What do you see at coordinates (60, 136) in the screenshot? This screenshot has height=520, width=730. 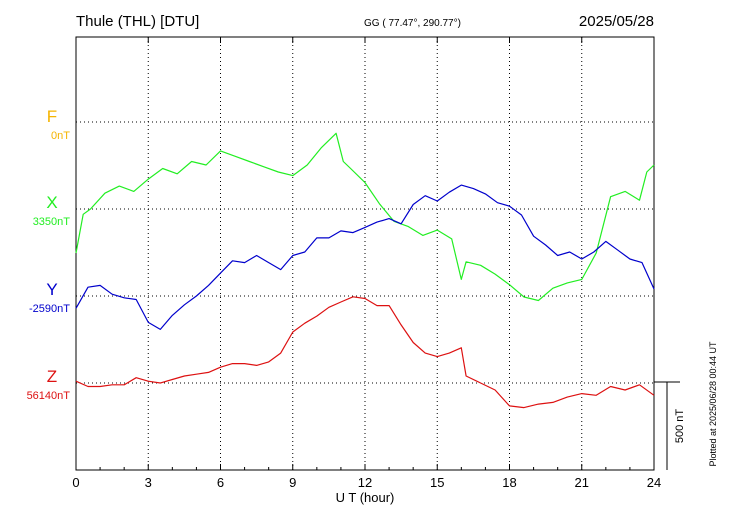 I see `baseline-label-f: 0nT` at bounding box center [60, 136].